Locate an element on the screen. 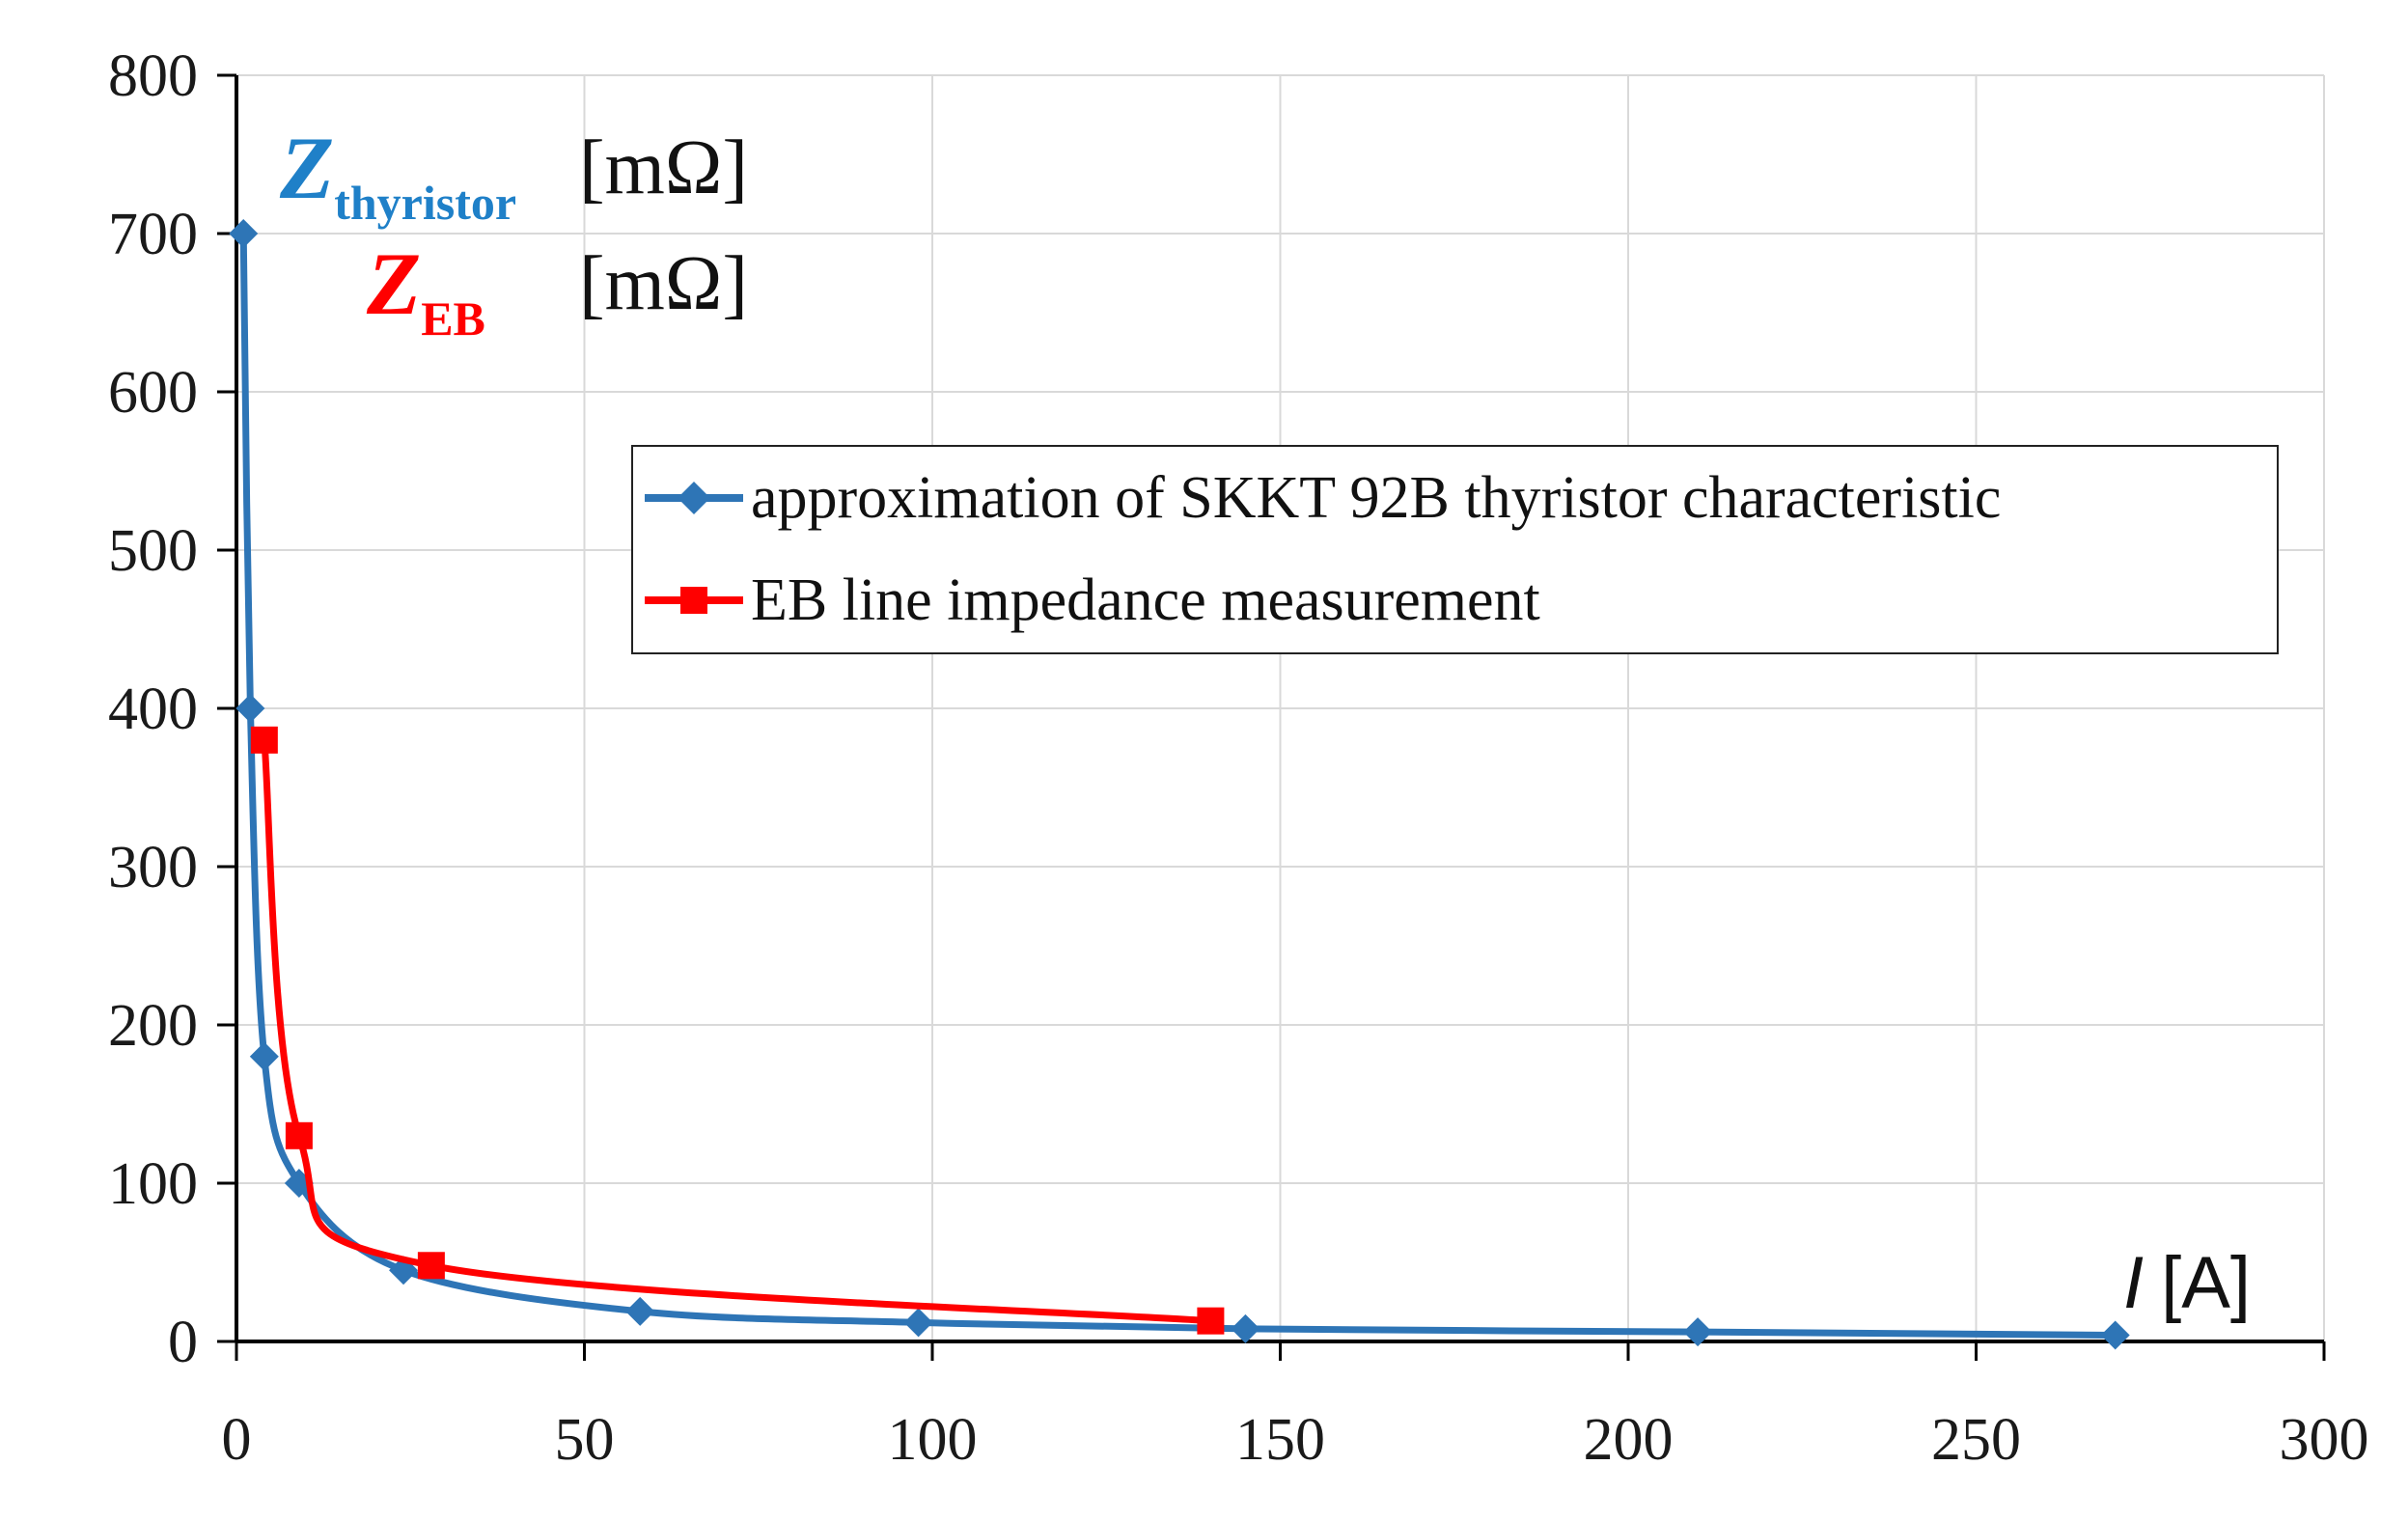 Image resolution: width=2408 pixels, height=1520 pixels. y-tick-label-700: 700 is located at coordinates (153, 234).